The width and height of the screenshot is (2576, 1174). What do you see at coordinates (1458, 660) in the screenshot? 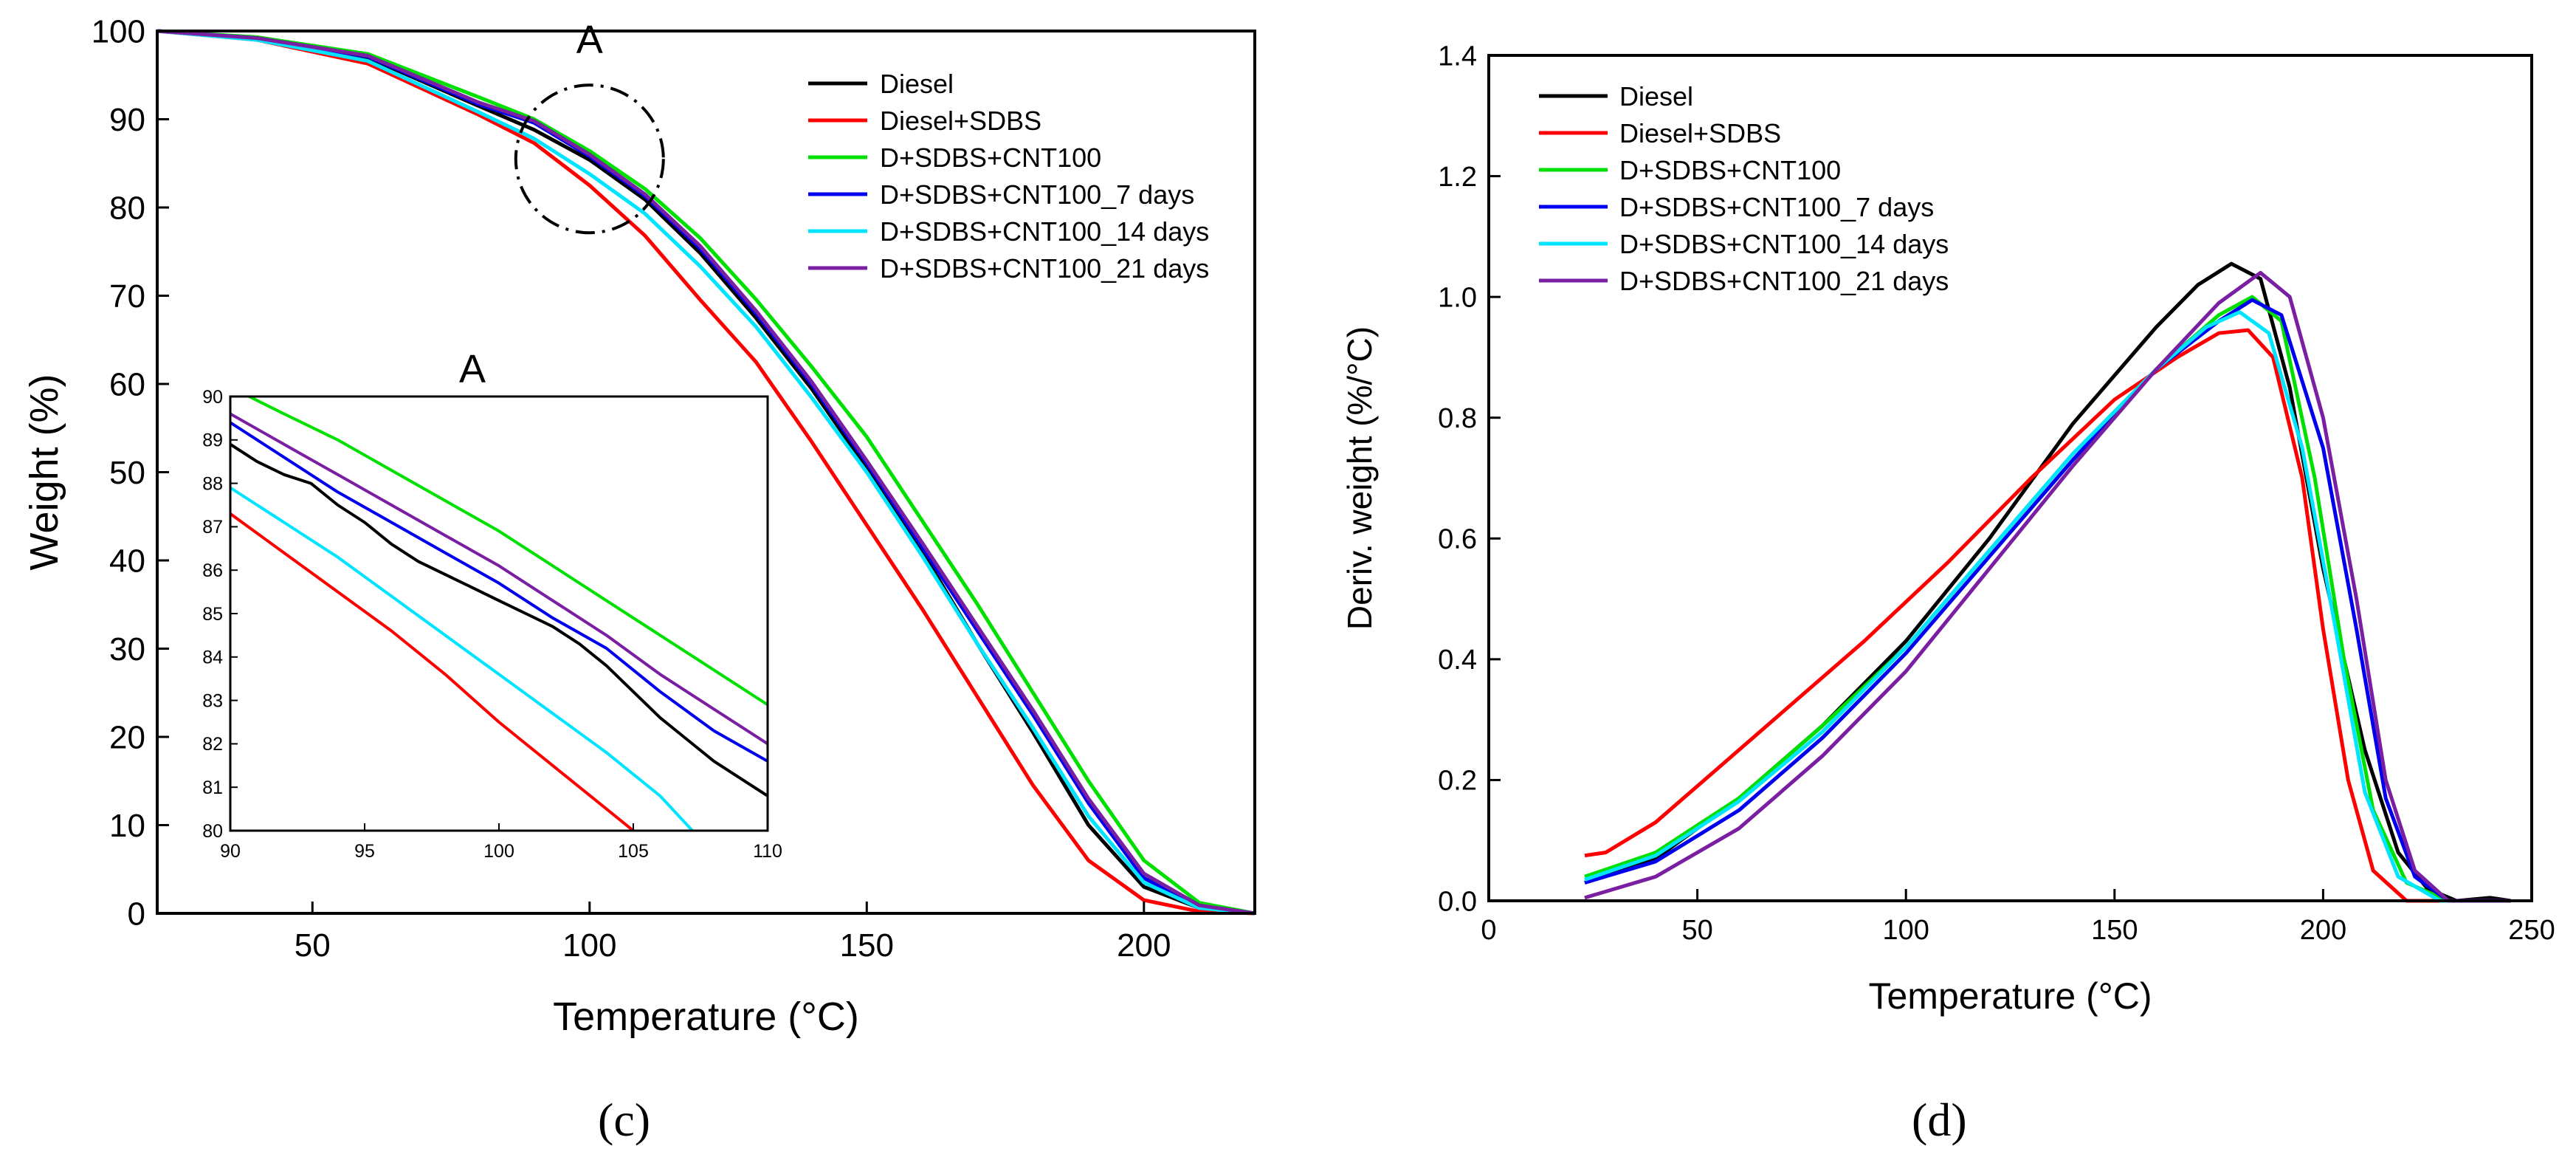
I see `d-ytick-label-2: 0.4` at bounding box center [1458, 660].